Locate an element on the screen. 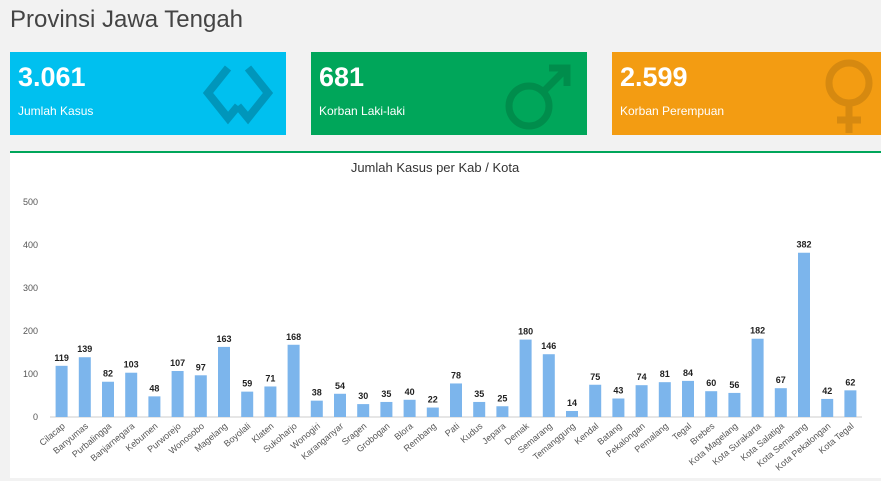  value-label: 97 is located at coordinates (201, 367).